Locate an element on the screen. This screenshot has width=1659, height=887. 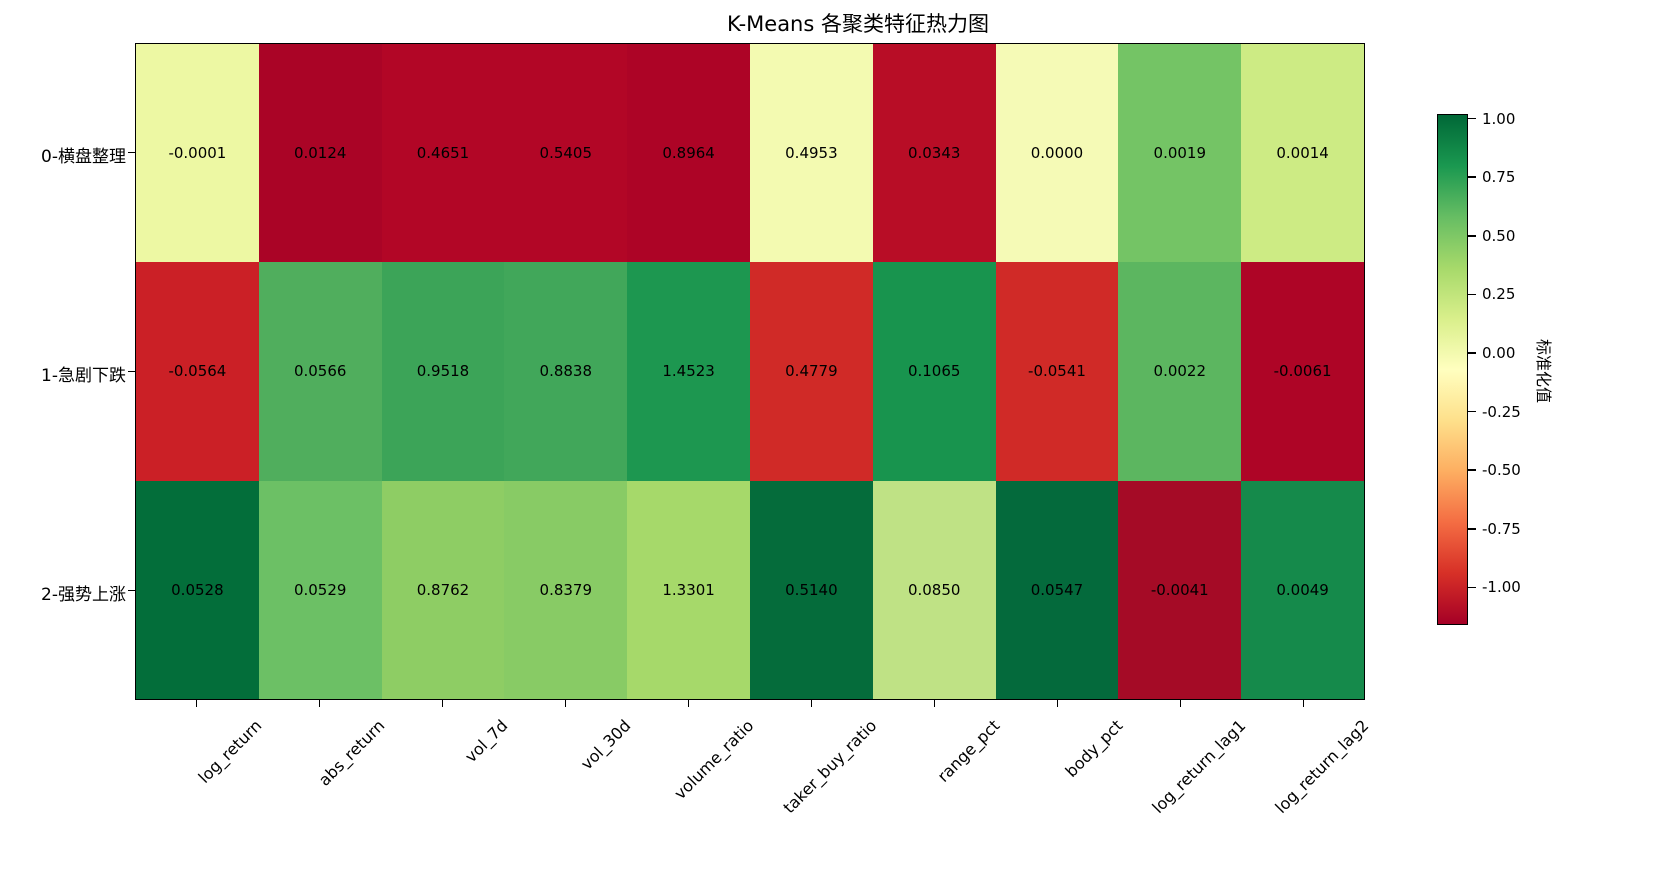
y-tick-label: 0-横盘整理 is located at coordinates (83, 156).